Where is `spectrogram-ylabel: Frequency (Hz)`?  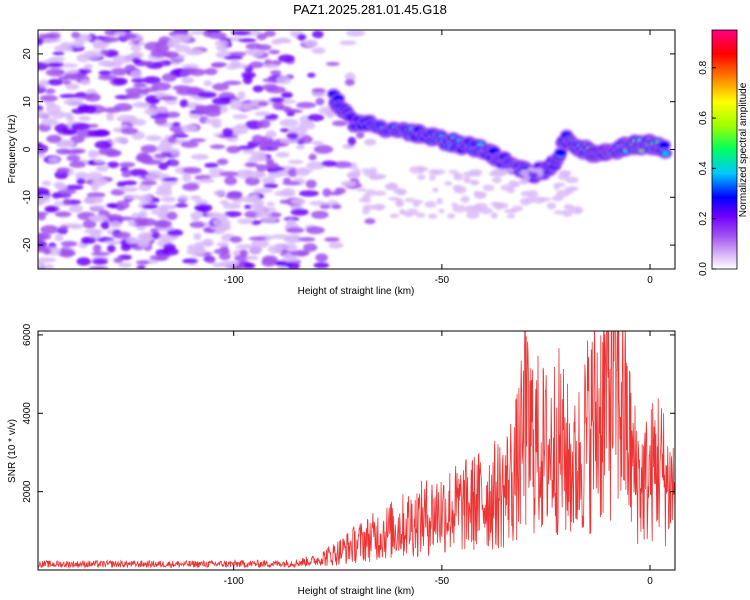
spectrogram-ylabel: Frequency (Hz) is located at coordinates (12, 149).